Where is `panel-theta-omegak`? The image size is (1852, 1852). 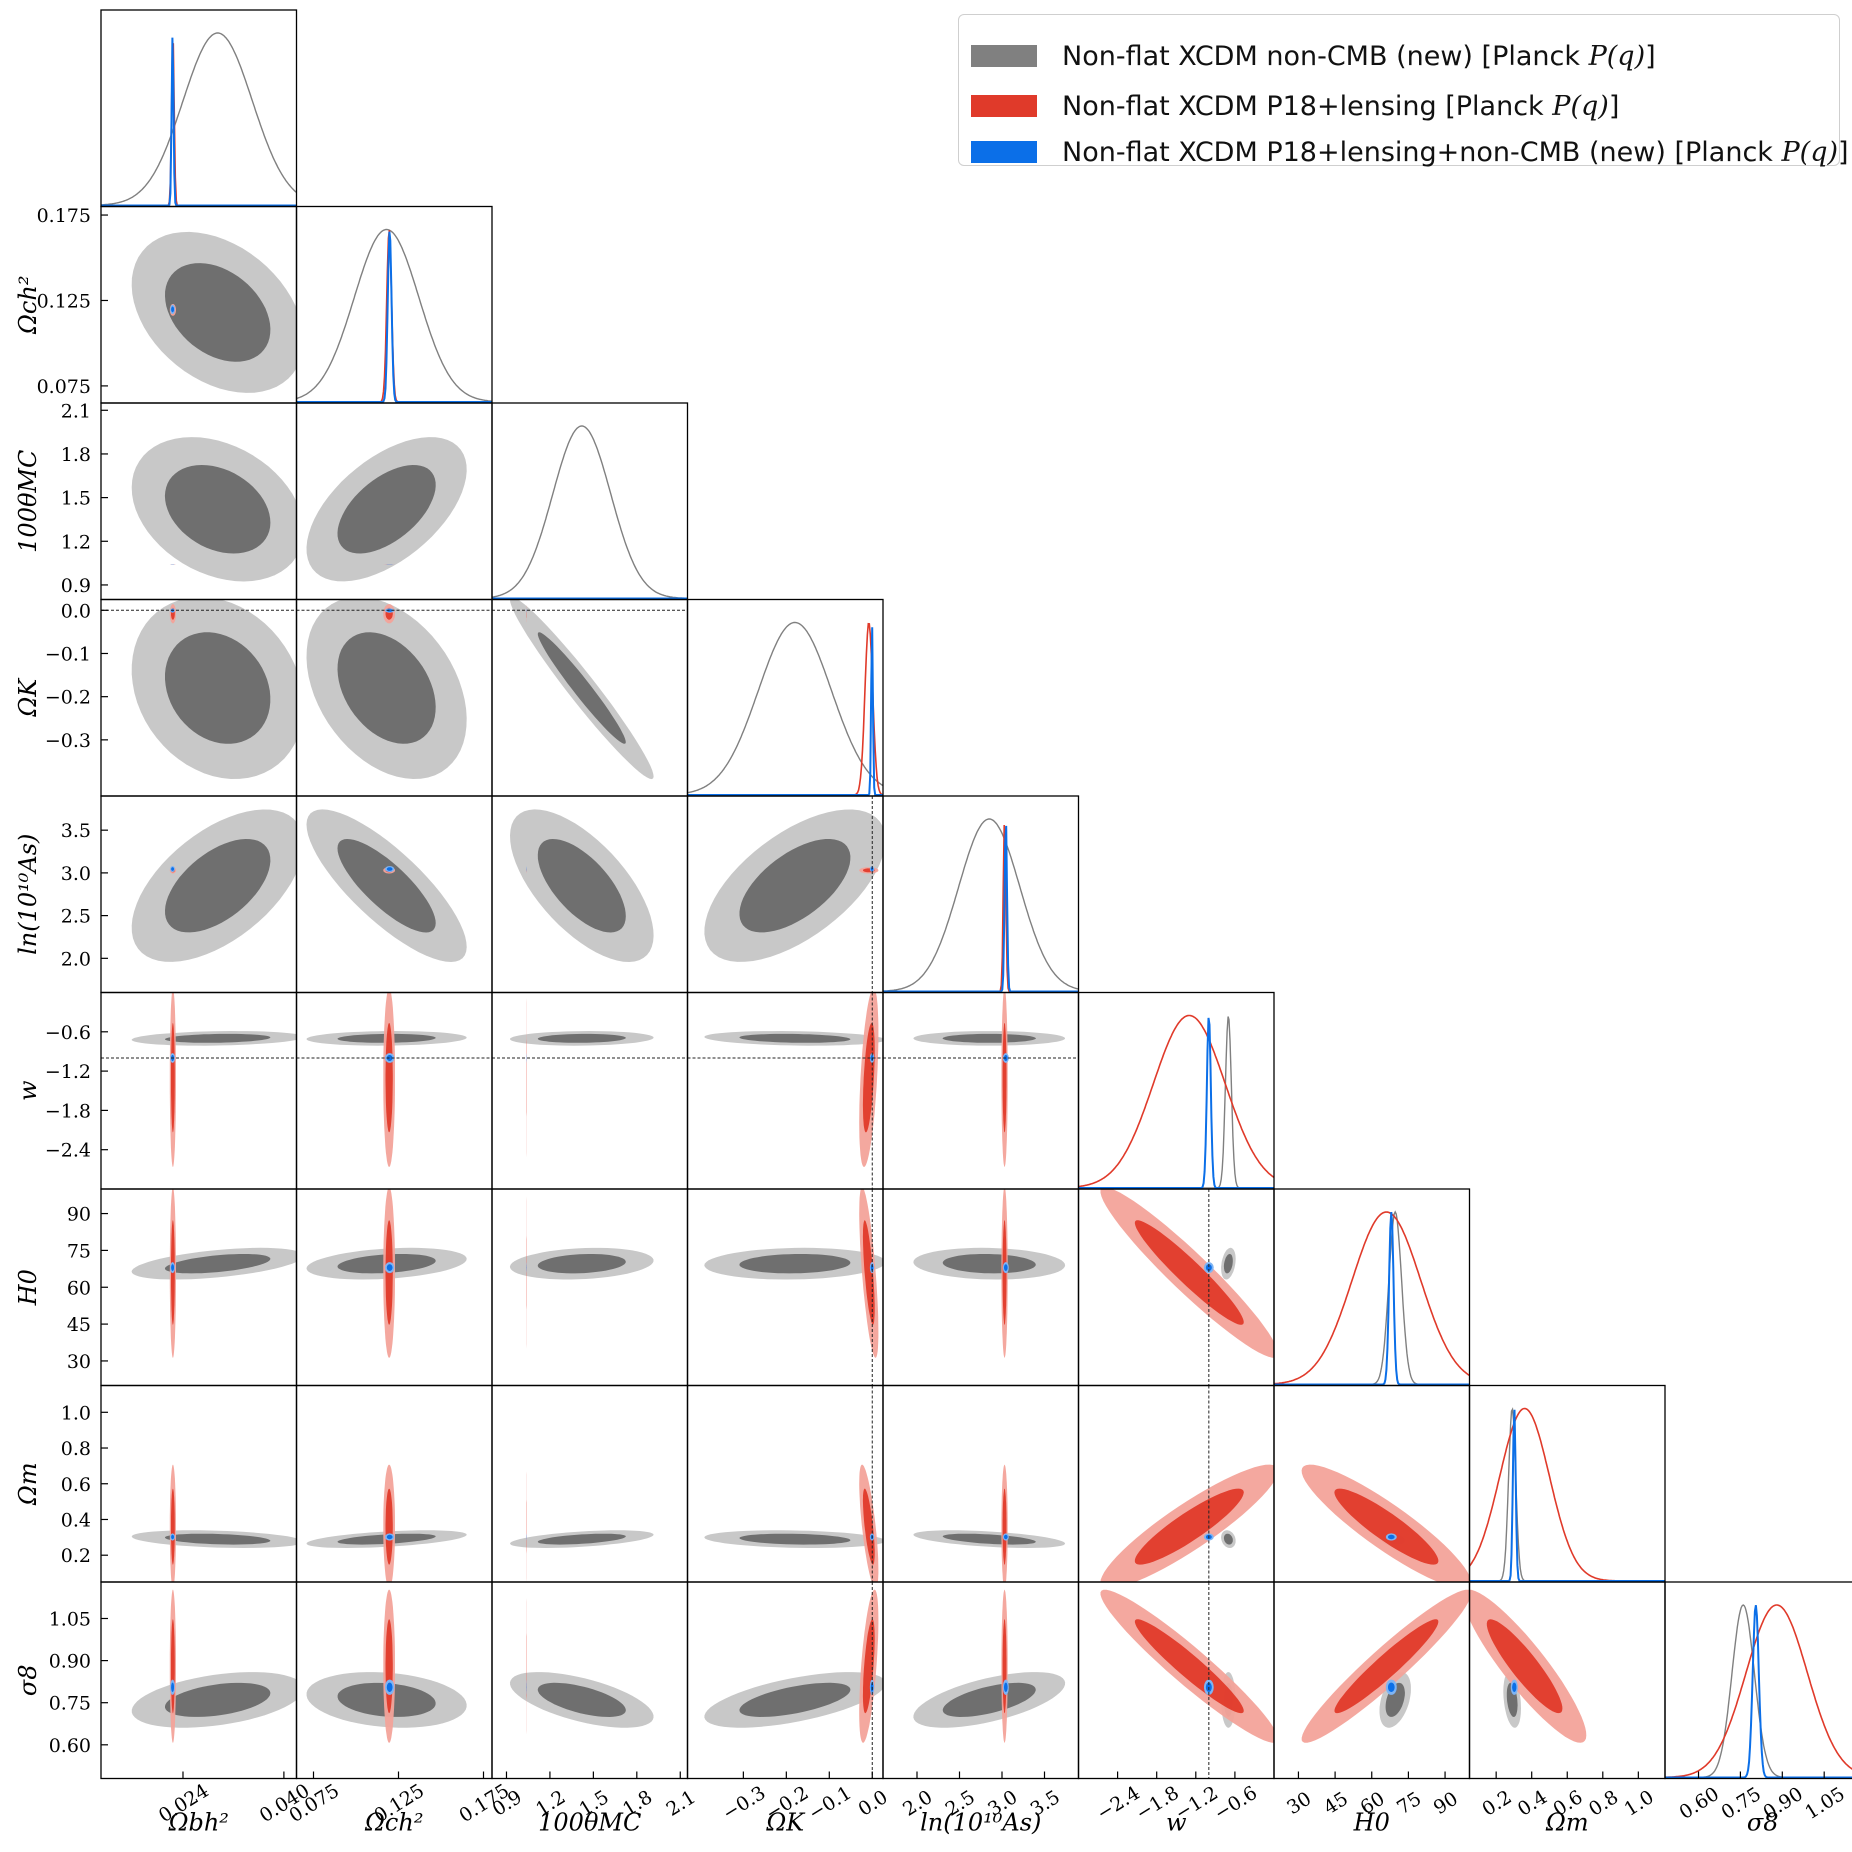
panel-theta-omegak is located at coordinates (590, 689).